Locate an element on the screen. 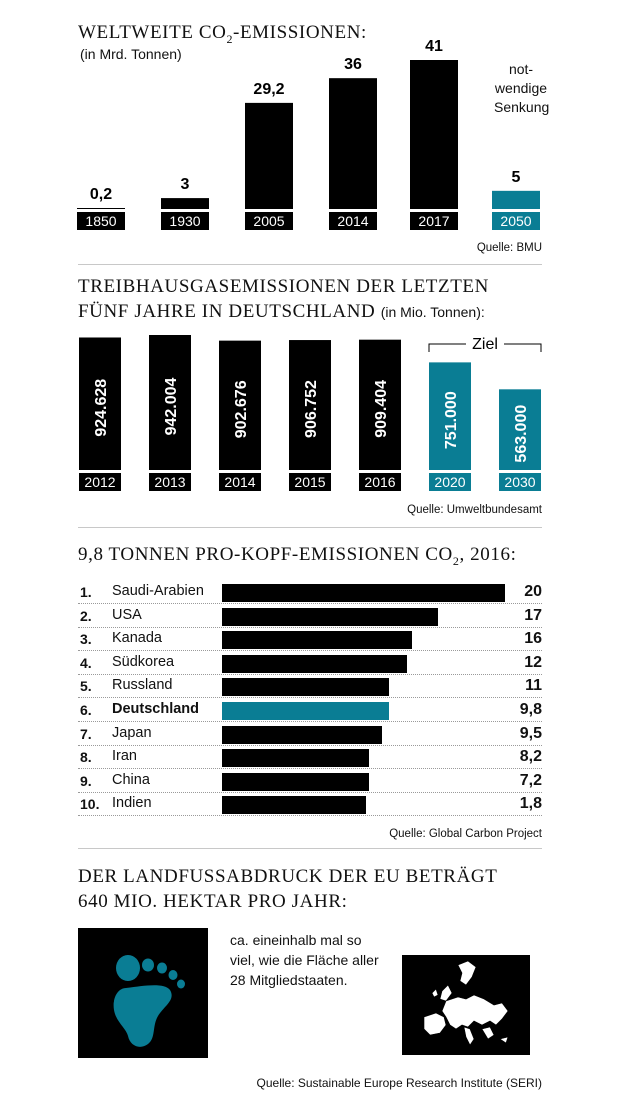  country-label: Deutschland is located at coordinates (156, 709).